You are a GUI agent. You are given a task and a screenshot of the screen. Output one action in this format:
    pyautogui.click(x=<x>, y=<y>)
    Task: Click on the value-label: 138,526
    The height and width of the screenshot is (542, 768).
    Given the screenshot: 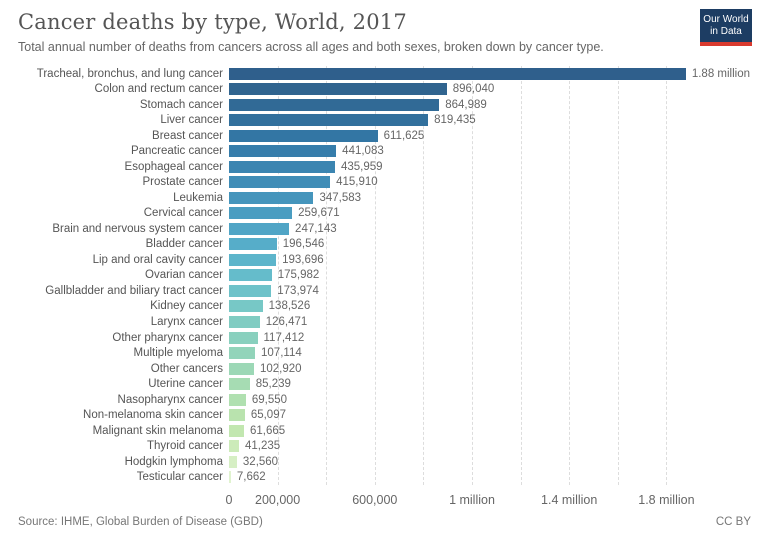 What is the action you would take?
    pyautogui.click(x=289, y=306)
    